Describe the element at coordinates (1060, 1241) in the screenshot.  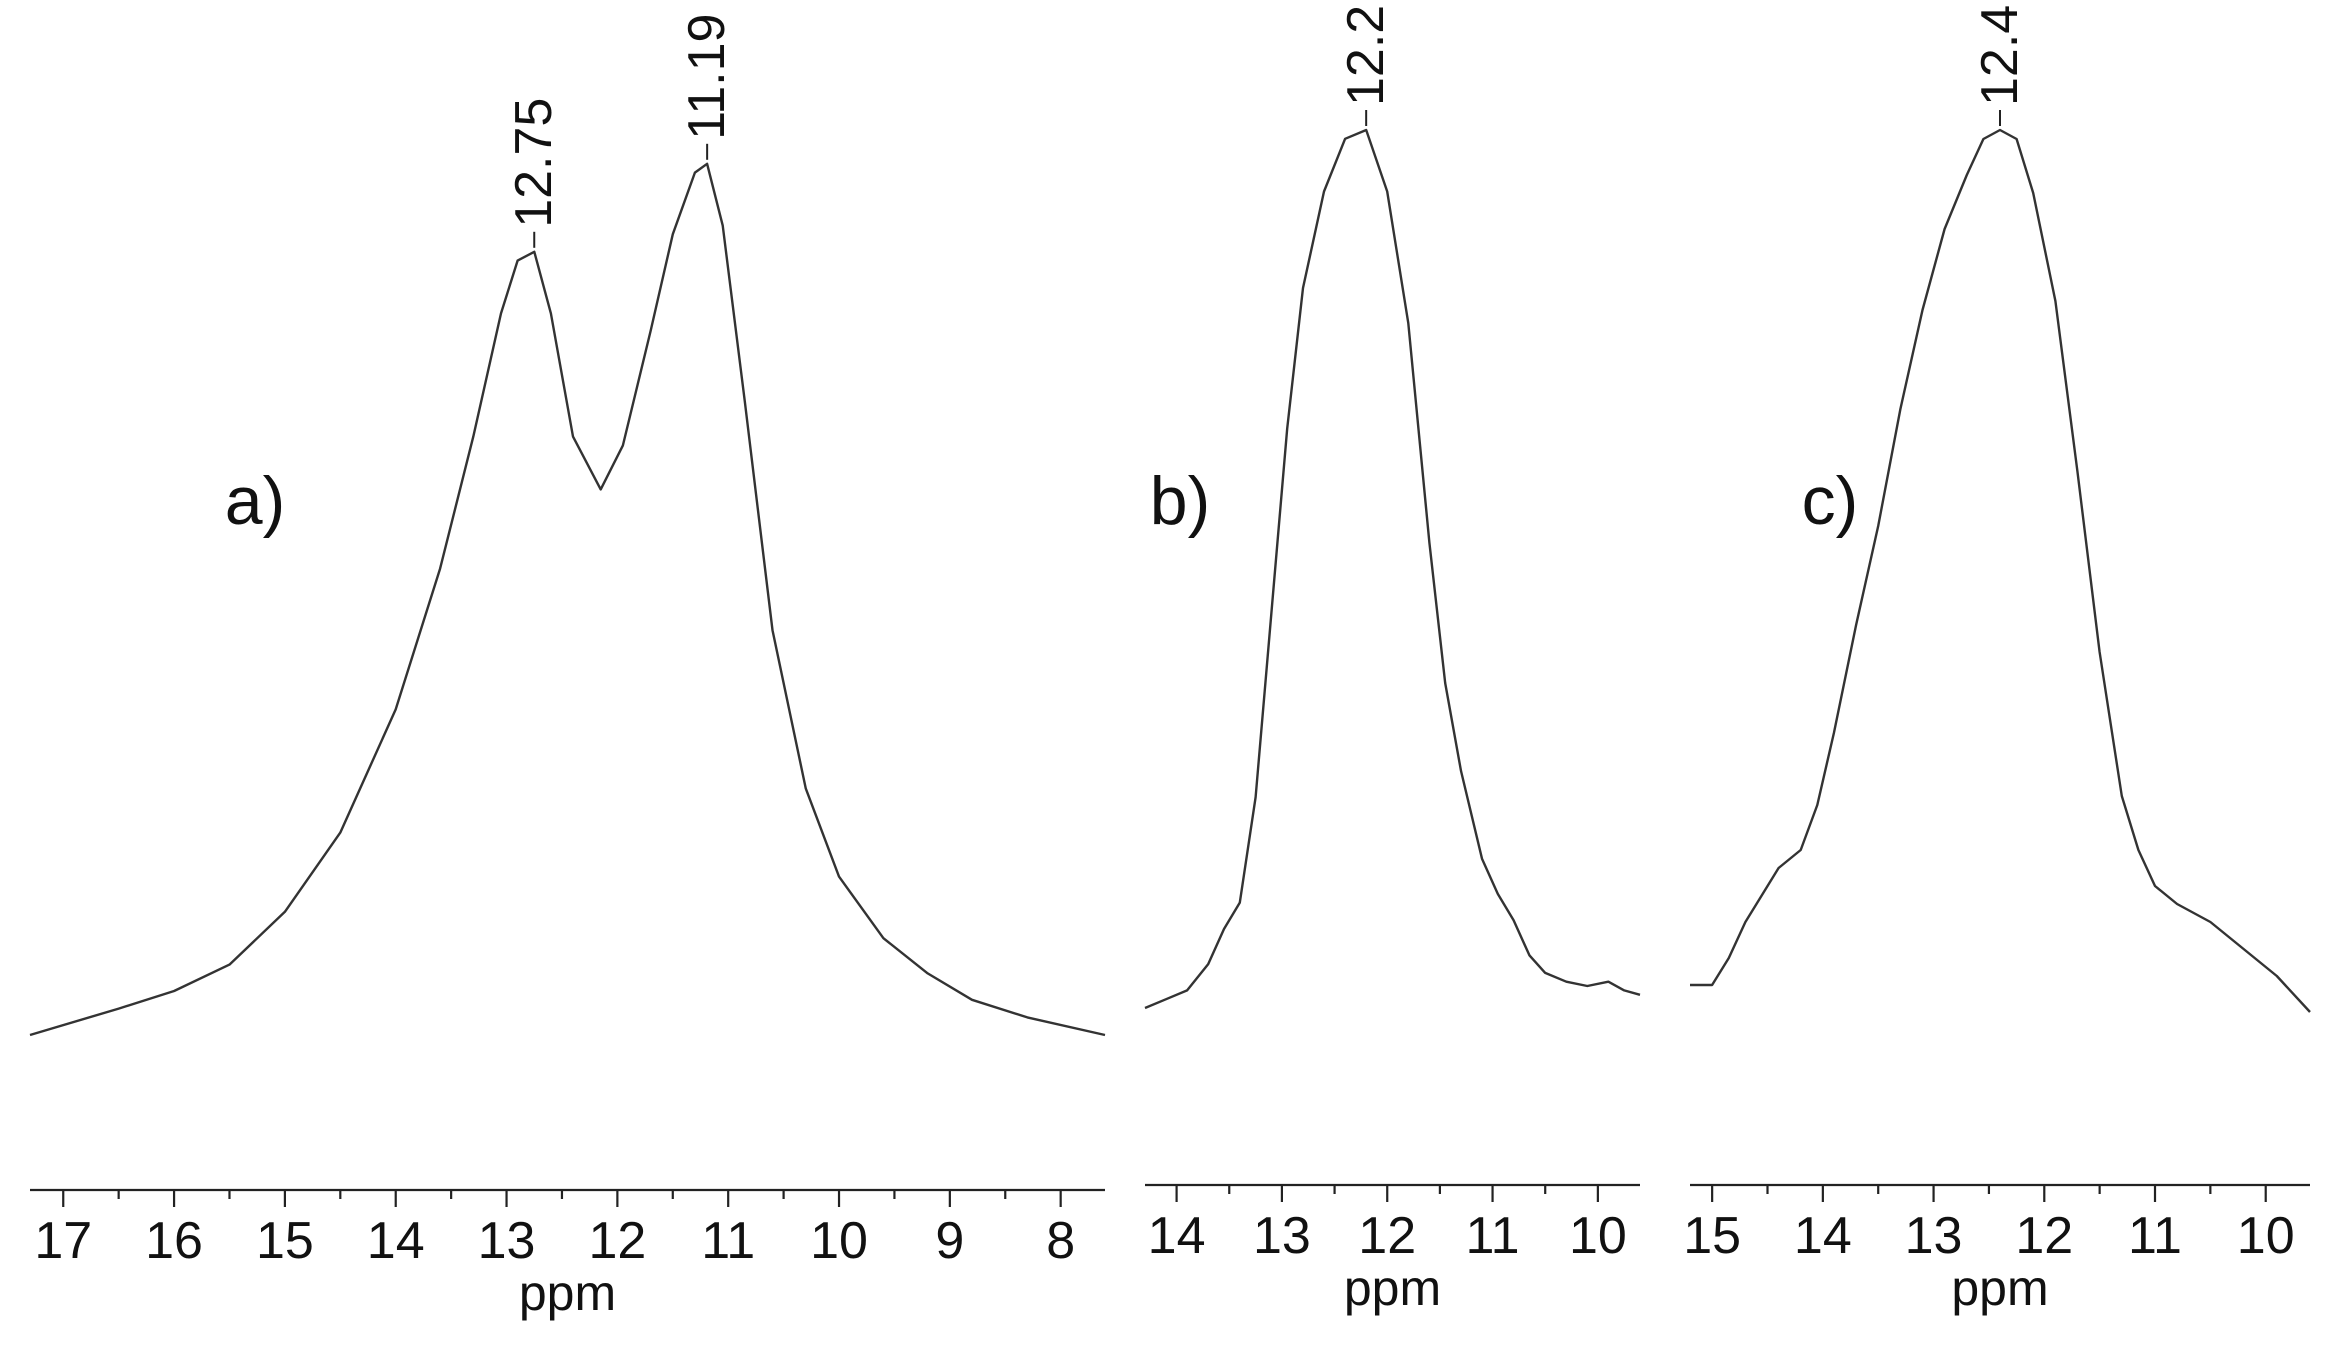
I see `x-tick-label: 8` at that location.